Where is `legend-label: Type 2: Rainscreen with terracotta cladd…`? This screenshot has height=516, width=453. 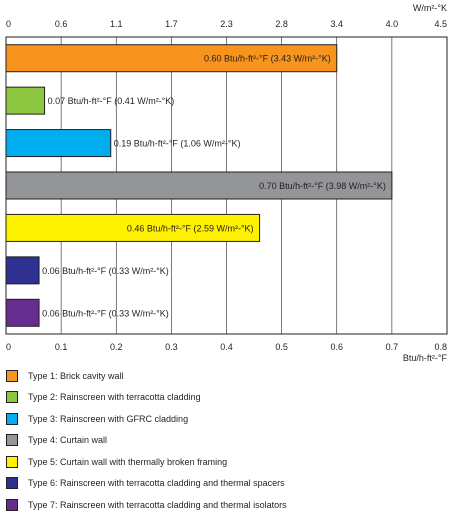
legend-label: Type 2: Rainscreen with terracotta cladd… is located at coordinates (114, 397).